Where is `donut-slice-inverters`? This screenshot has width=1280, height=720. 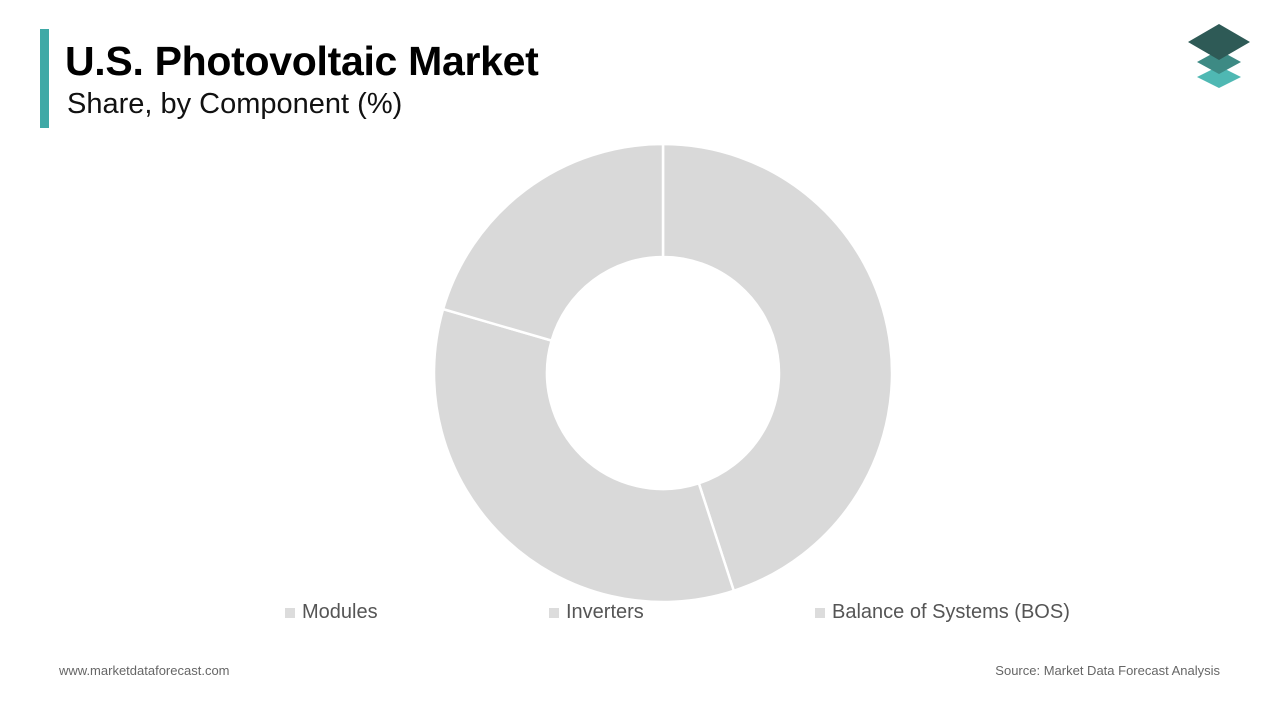
donut-slice-inverters is located at coordinates (584, 455).